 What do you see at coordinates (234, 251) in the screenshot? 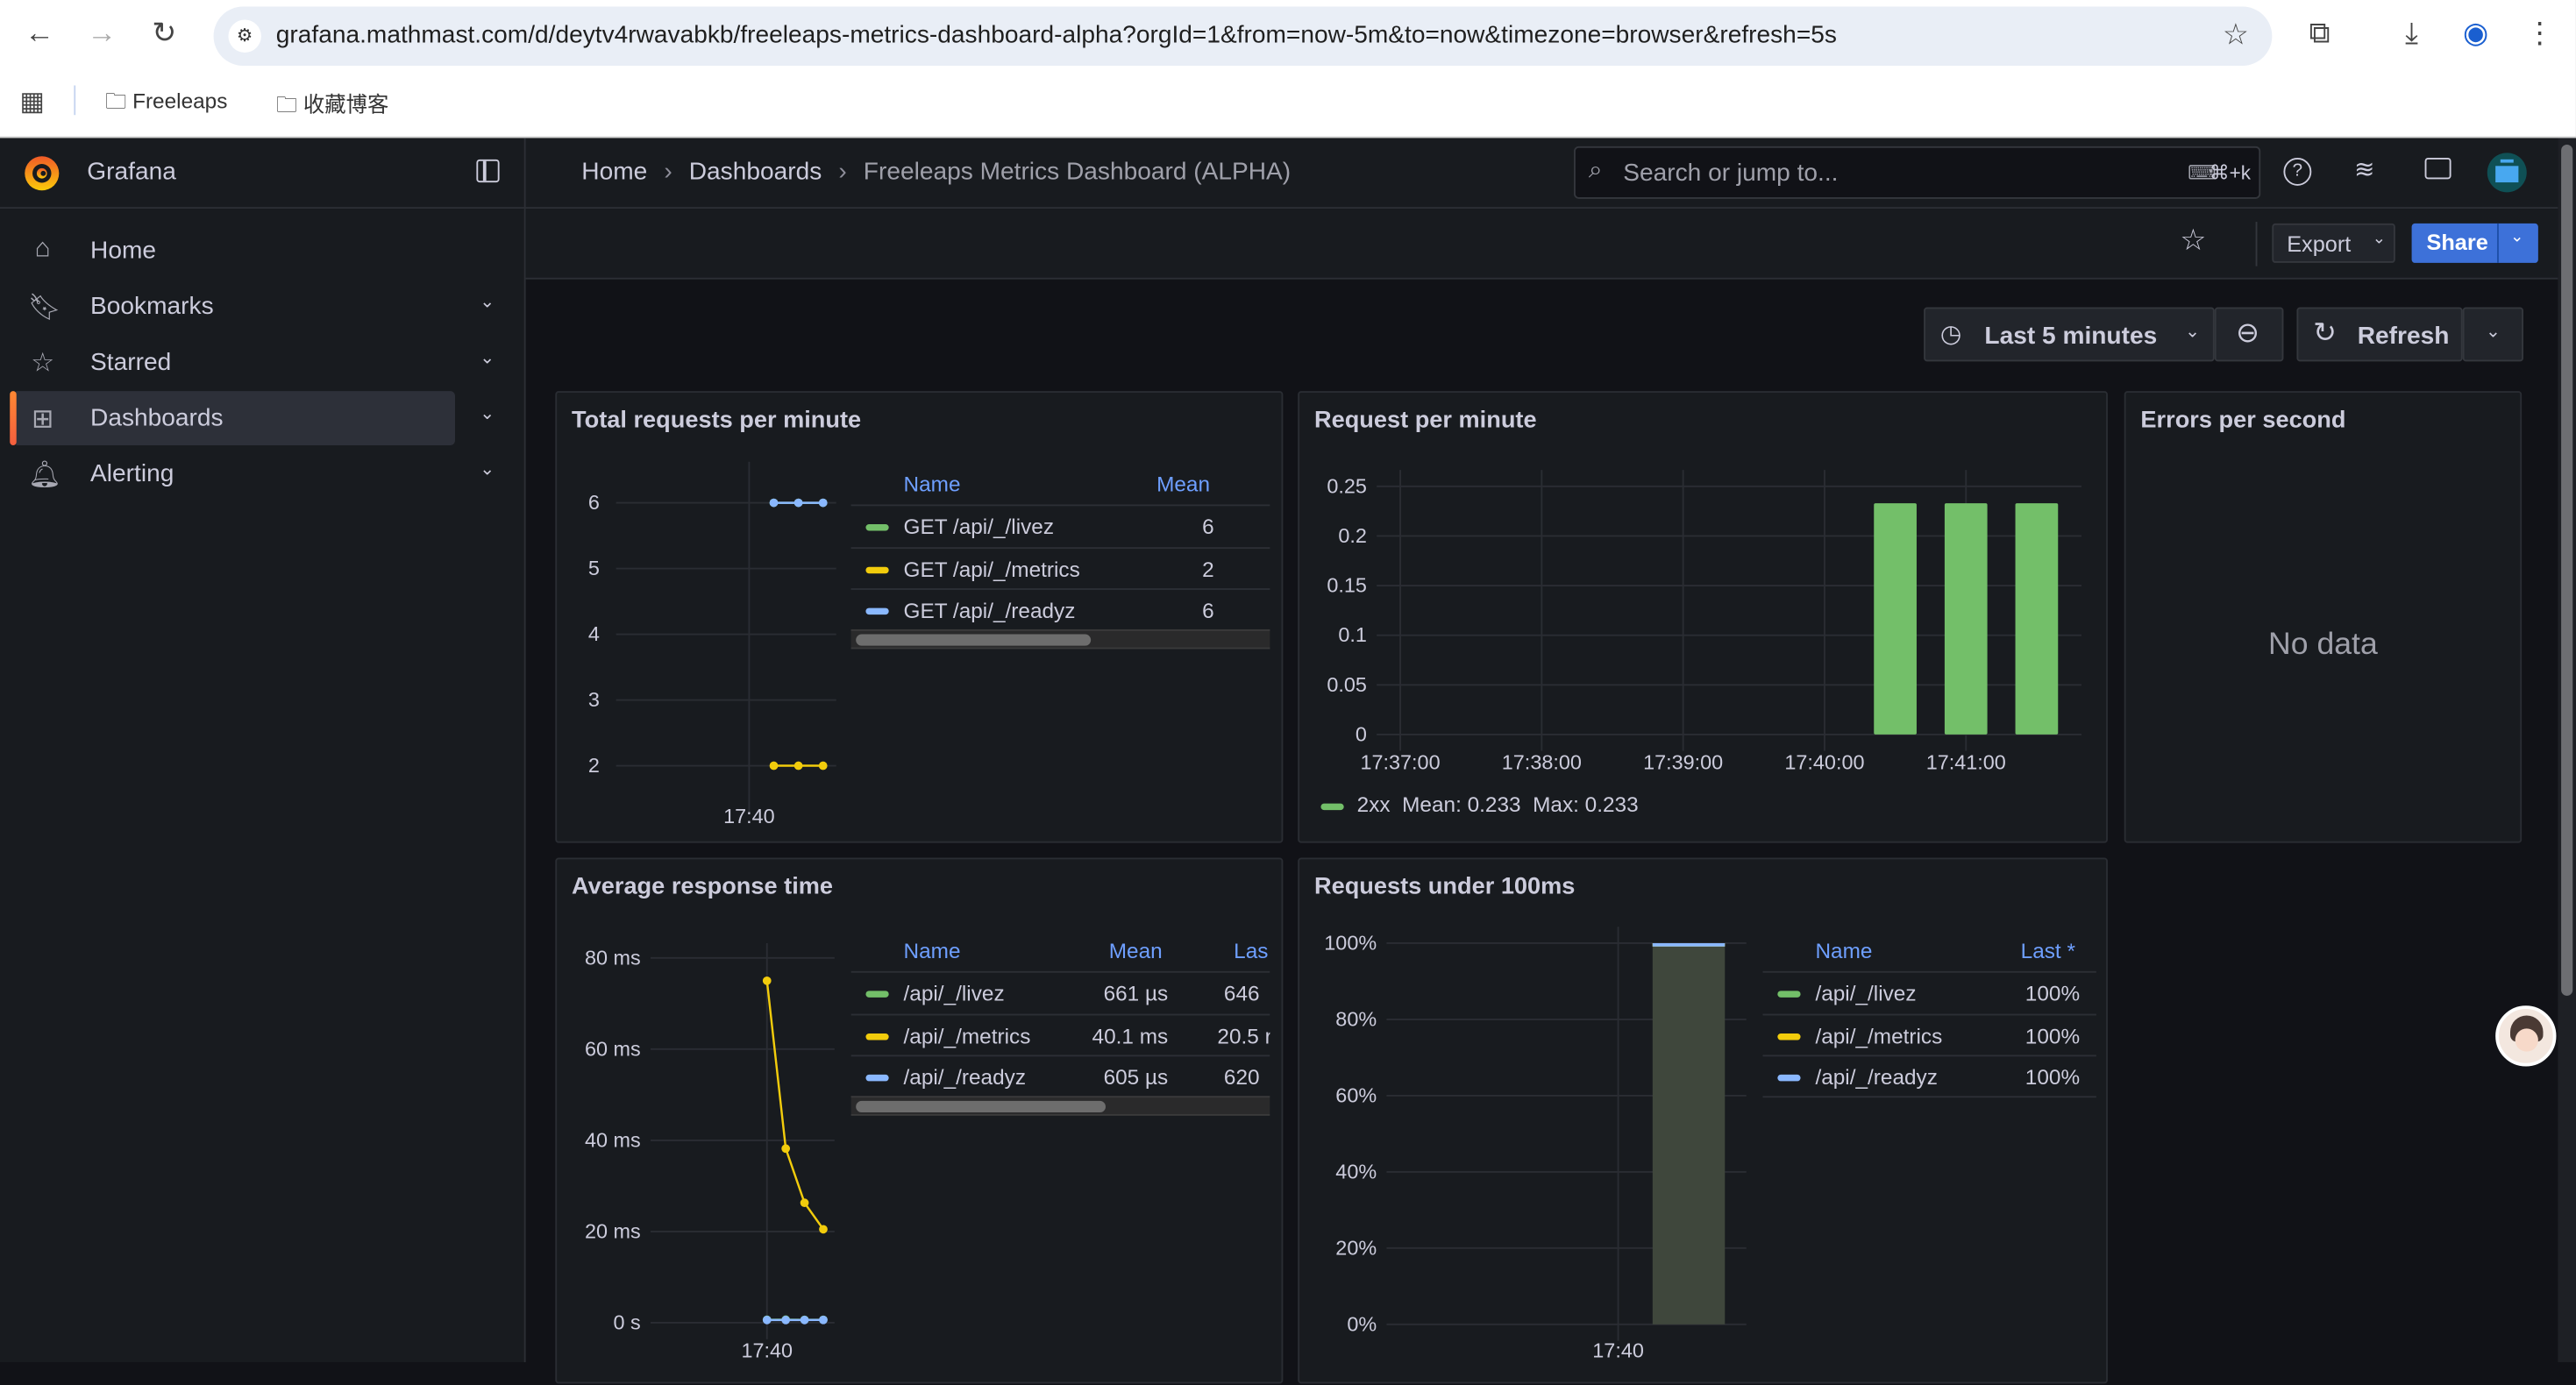
I see `sidebar-item-home: ⌂Home` at bounding box center [234, 251].